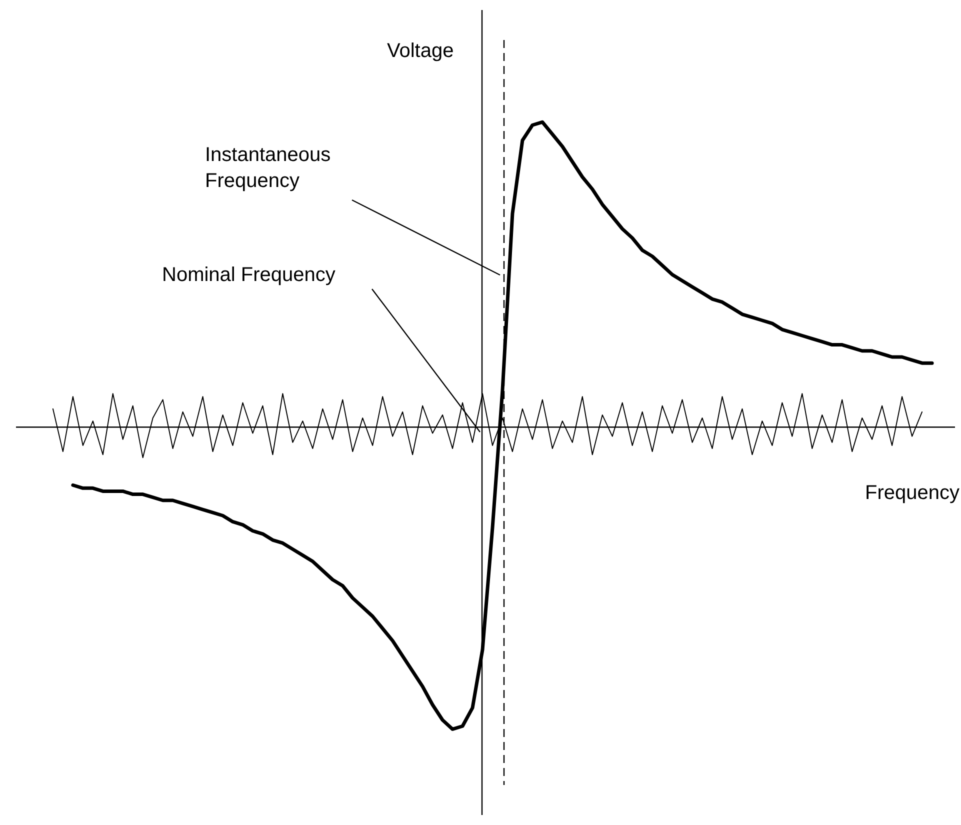  I want to click on annotation: Nominal Frequency, so click(249, 275).